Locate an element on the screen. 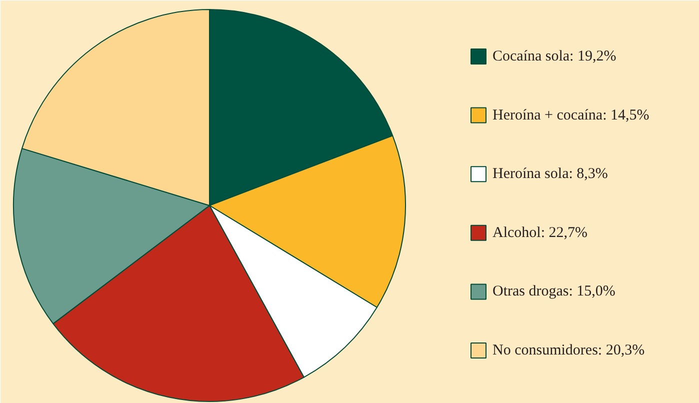  legend-label: Alcohol: 22,7% is located at coordinates (540, 232).